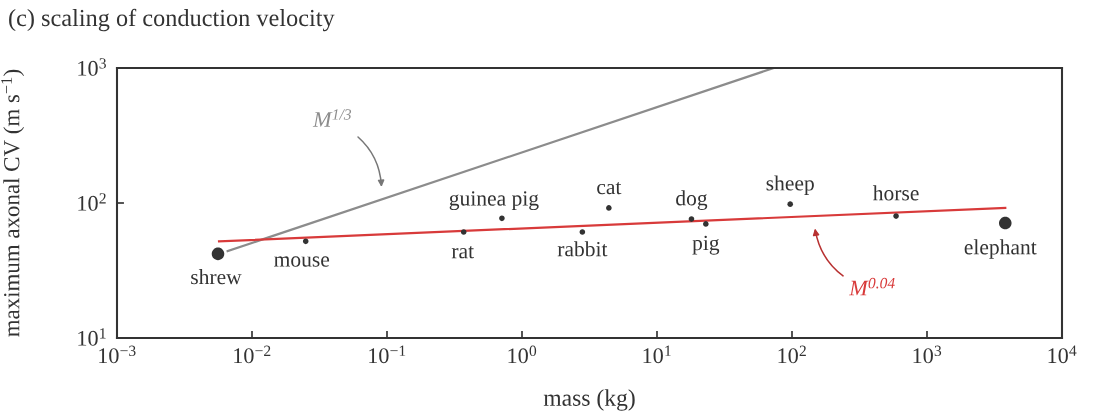  What do you see at coordinates (589, 400) in the screenshot?
I see `x-axis-title: mass (kg)` at bounding box center [589, 400].